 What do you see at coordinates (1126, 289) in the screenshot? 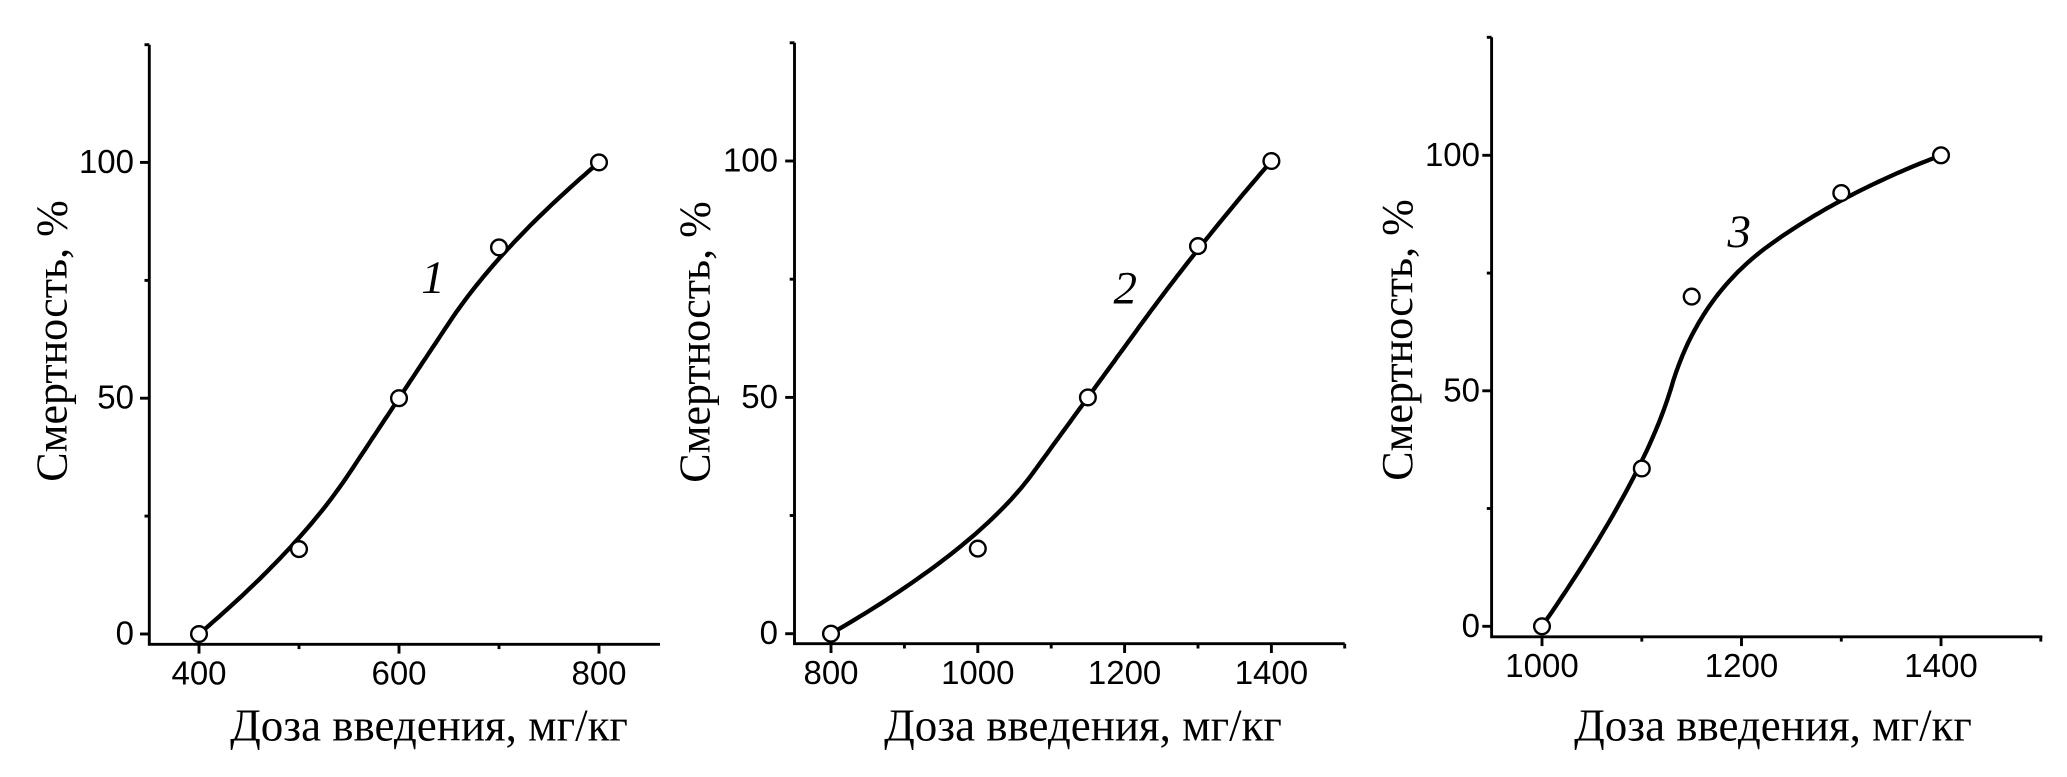
I see `svg-text: 2` at bounding box center [1126, 289].